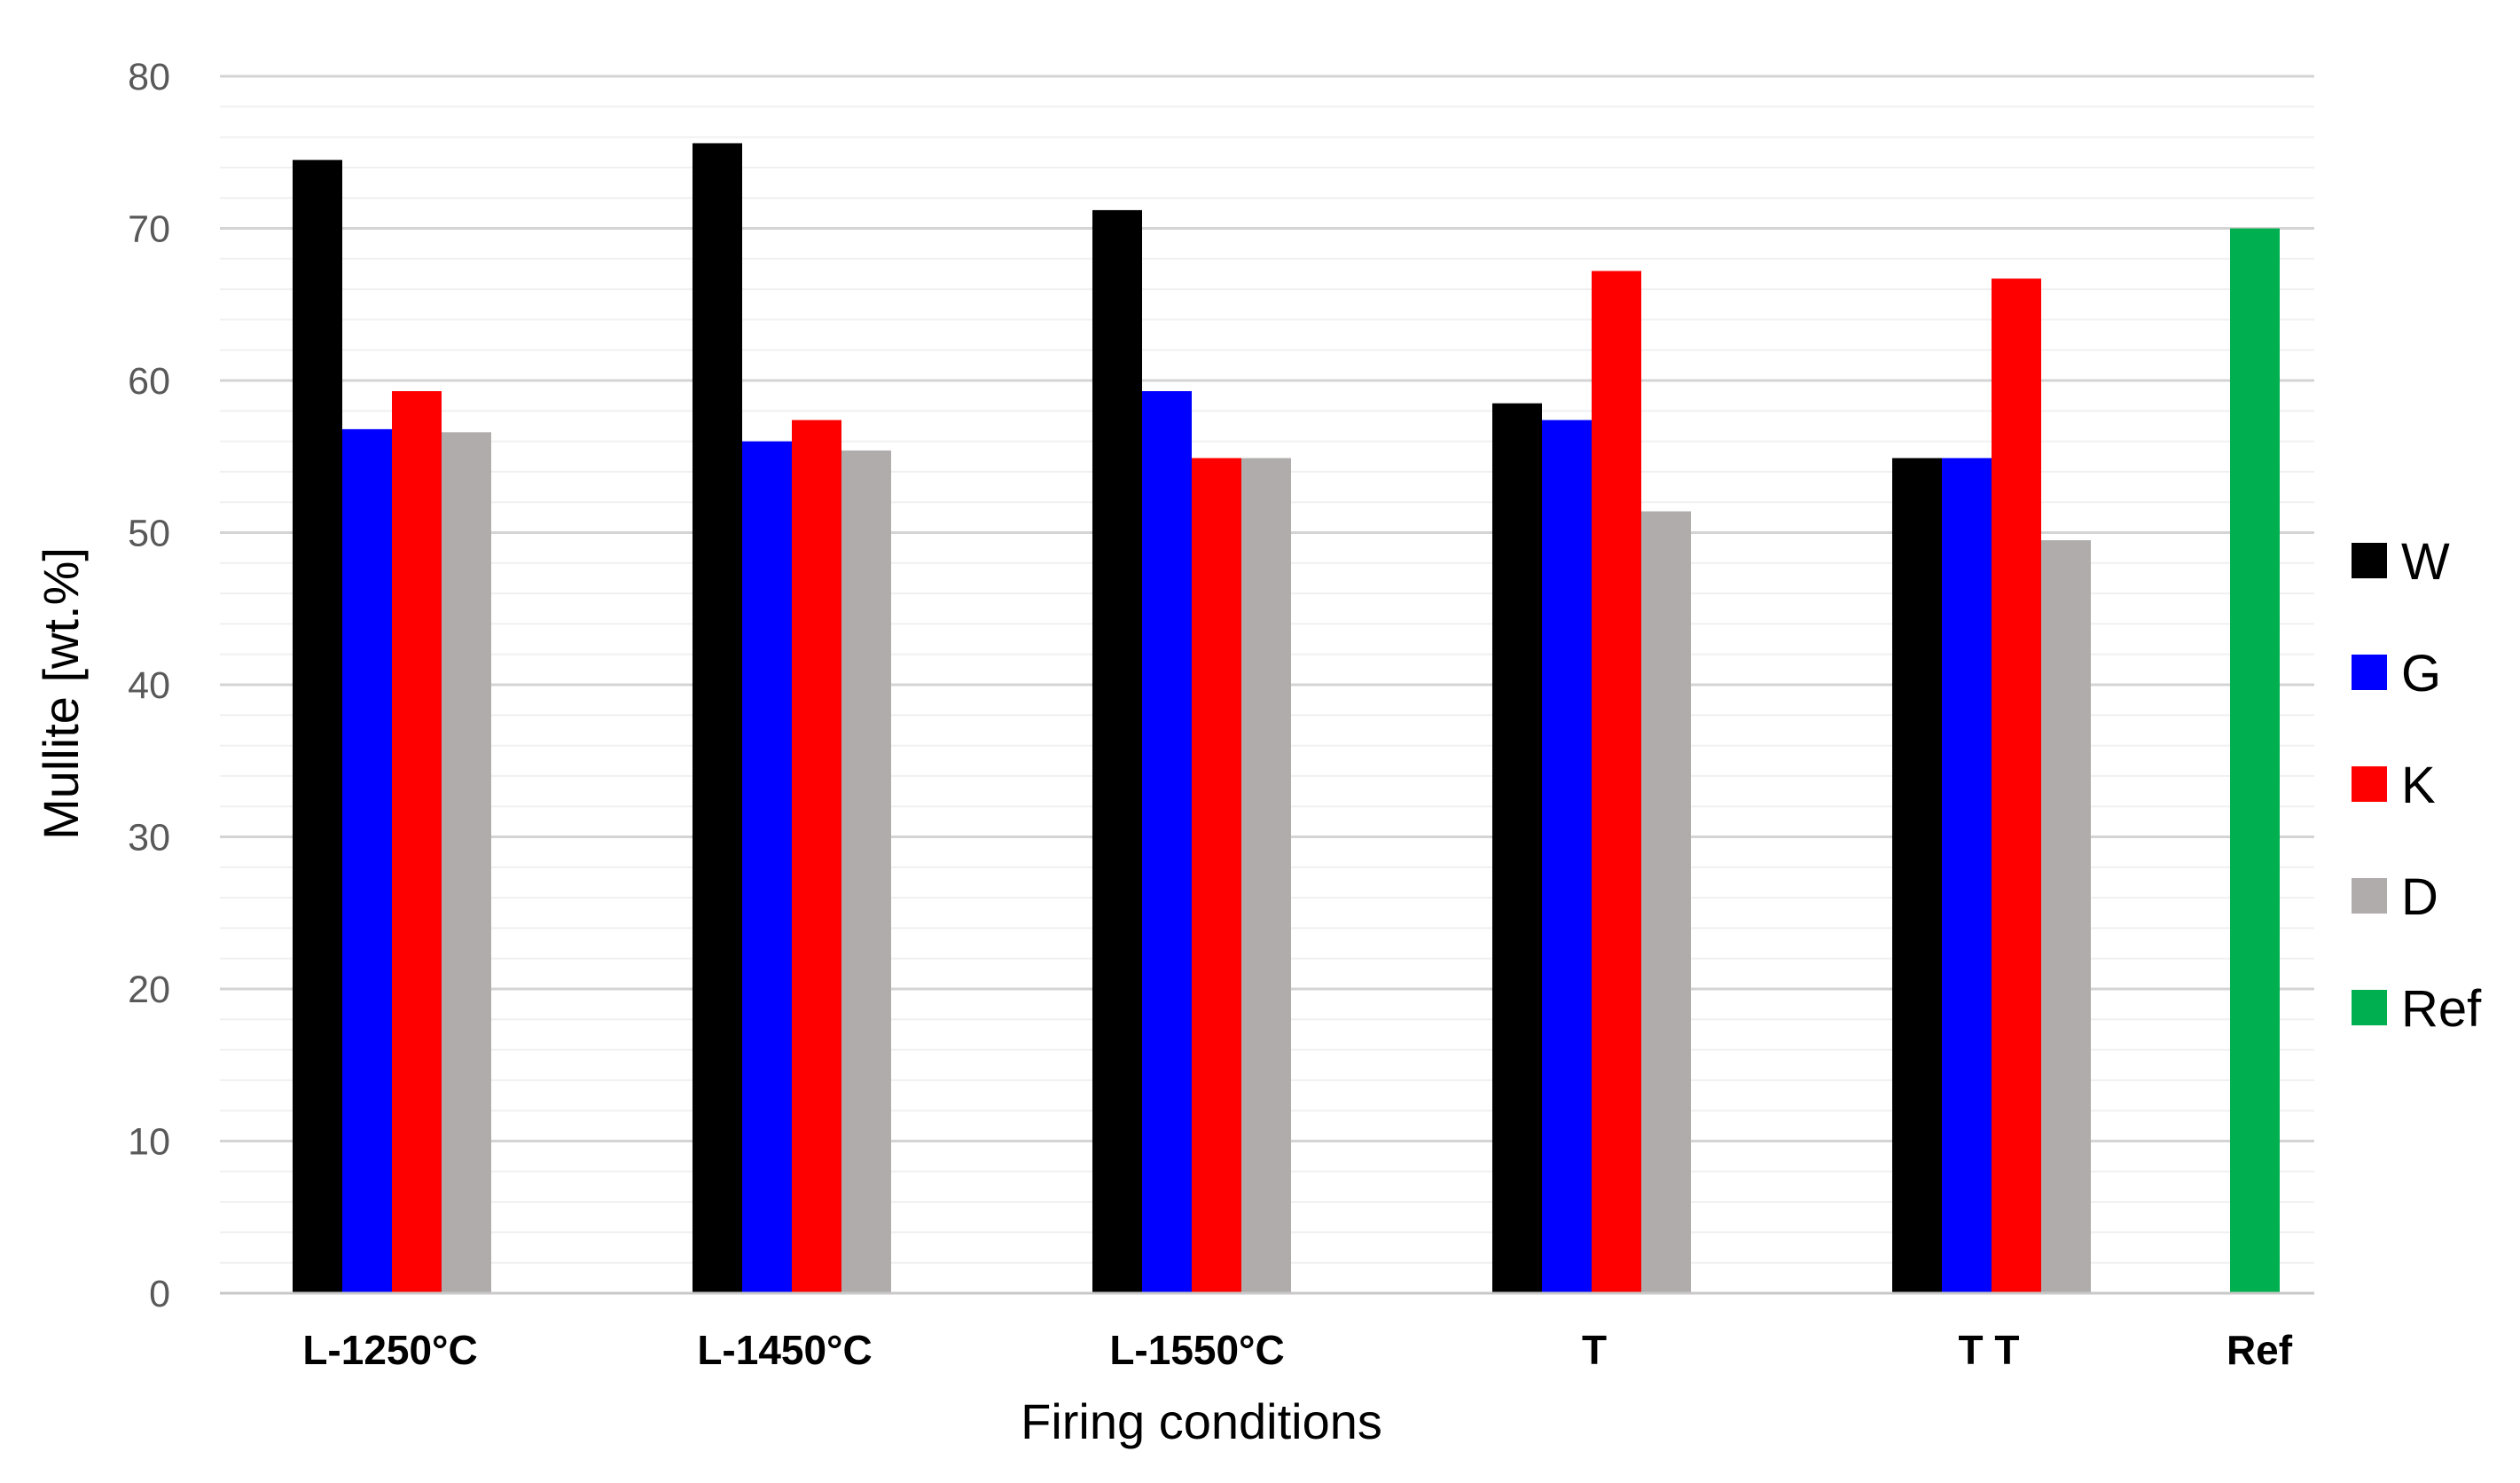 The height and width of the screenshot is (1483, 2520). Describe the element at coordinates (2419, 897) in the screenshot. I see `legend-label-d: D` at that location.